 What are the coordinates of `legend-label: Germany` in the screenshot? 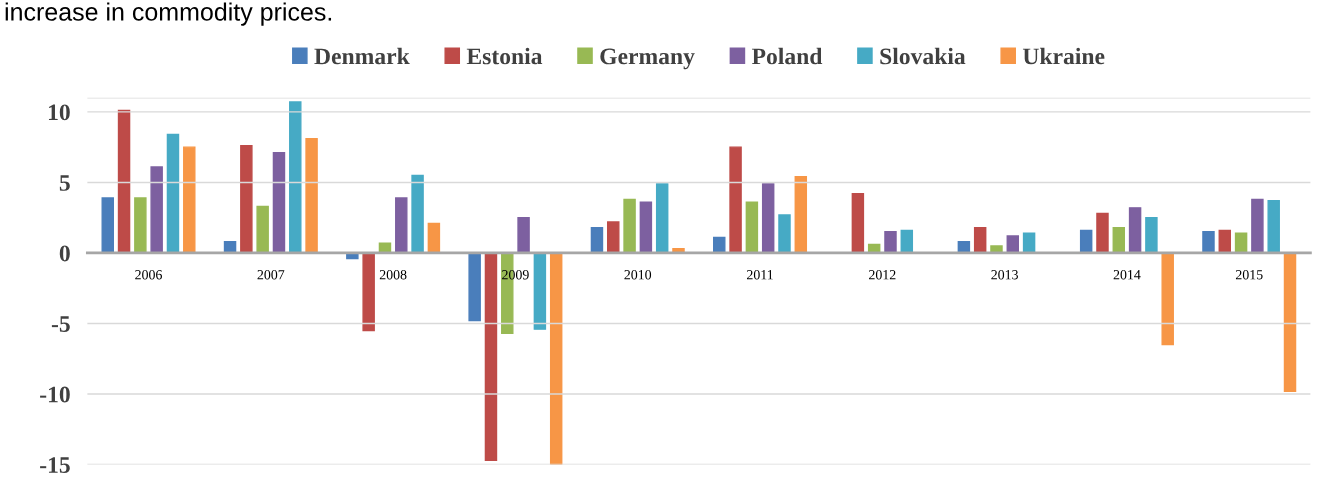 It's located at (647, 59).